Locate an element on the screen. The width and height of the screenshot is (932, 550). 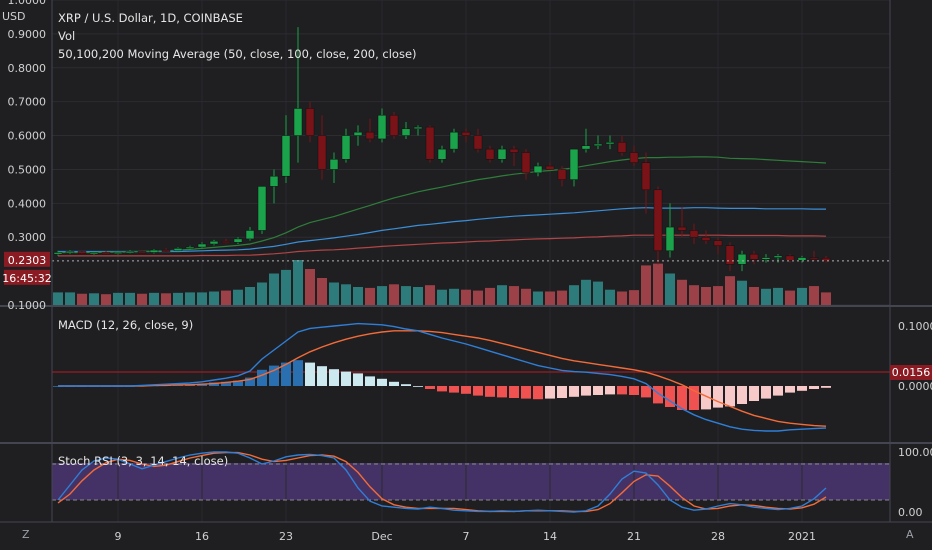
countdown-bg is located at coordinates (27, 277).